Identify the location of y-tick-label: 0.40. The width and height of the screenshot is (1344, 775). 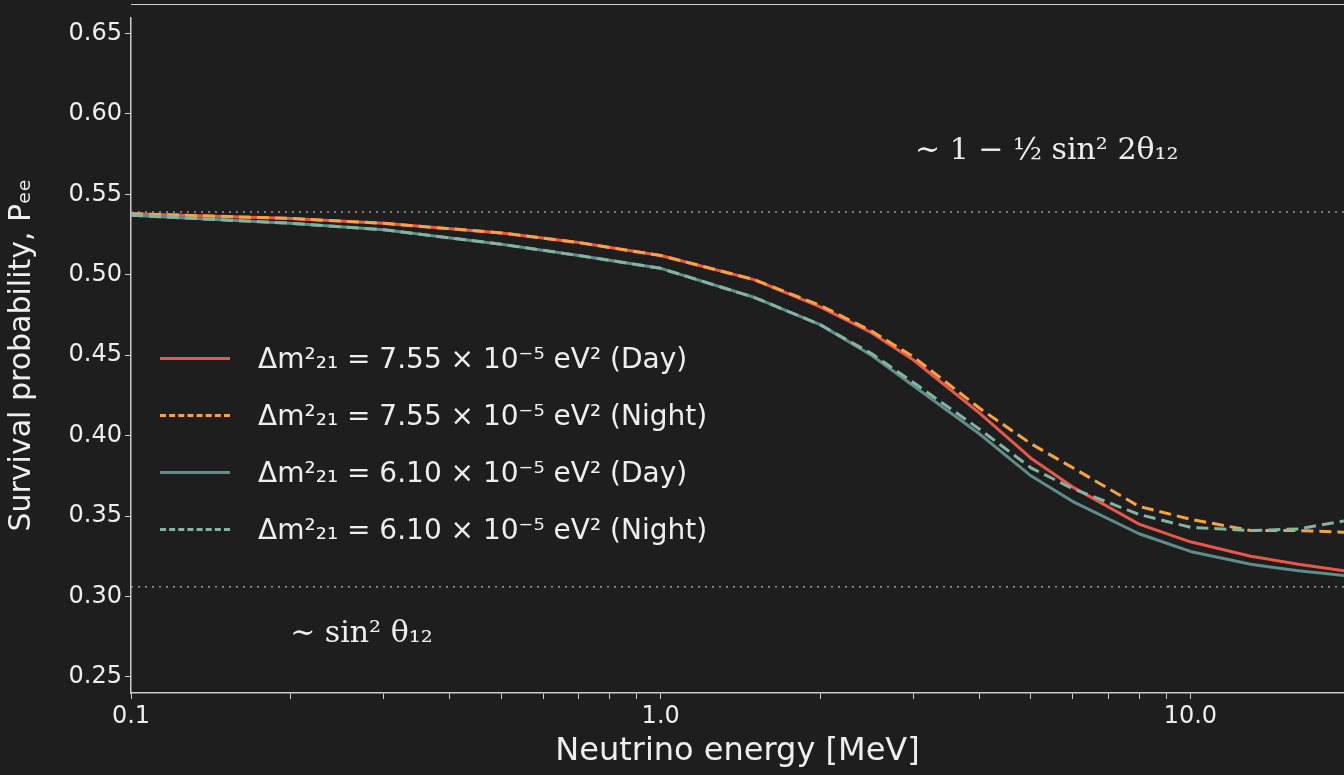
(95, 433).